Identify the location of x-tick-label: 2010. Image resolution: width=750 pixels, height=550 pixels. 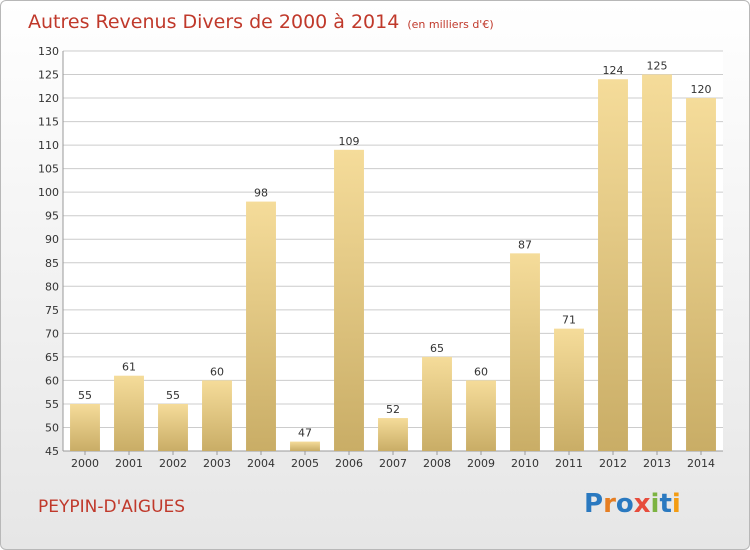
(525, 463).